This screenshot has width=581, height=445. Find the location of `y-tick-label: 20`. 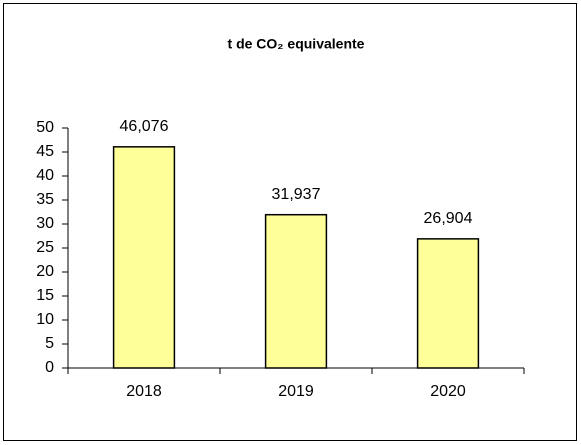

y-tick-label: 20 is located at coordinates (45, 271).